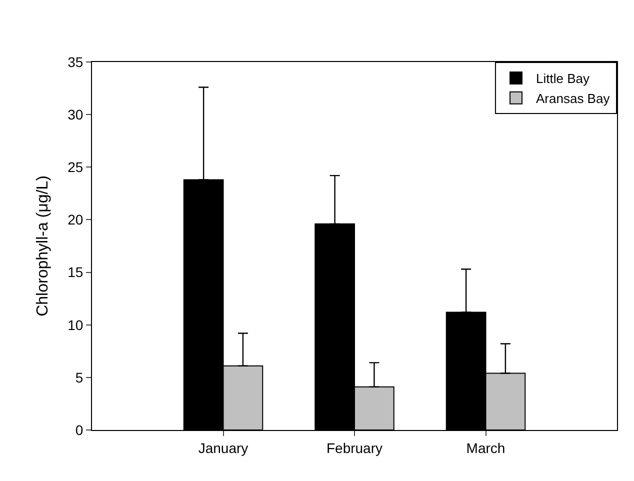 The height and width of the screenshot is (481, 634). What do you see at coordinates (76, 324) in the screenshot?
I see `y-tick-label: 10` at bounding box center [76, 324].